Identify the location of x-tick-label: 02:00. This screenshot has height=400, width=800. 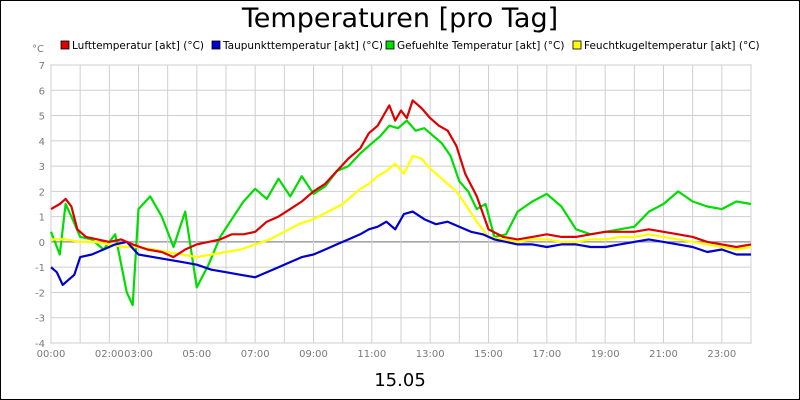
(109, 354).